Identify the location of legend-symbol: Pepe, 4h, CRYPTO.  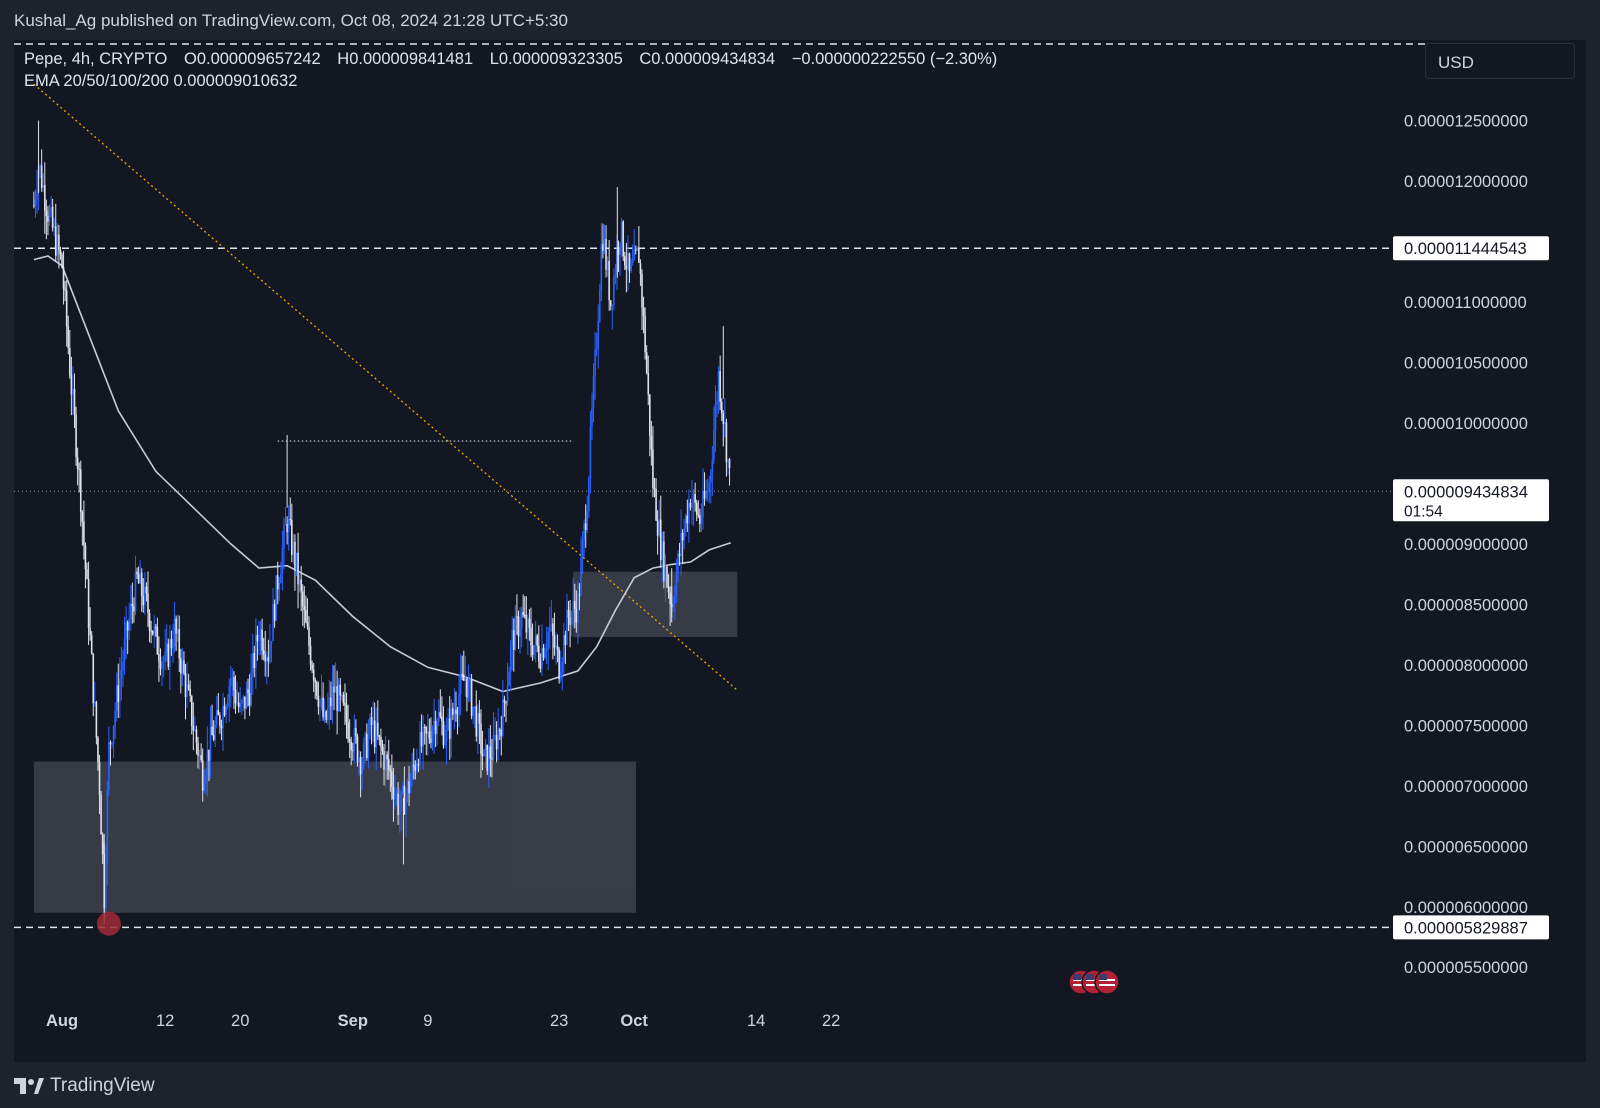
(96, 59).